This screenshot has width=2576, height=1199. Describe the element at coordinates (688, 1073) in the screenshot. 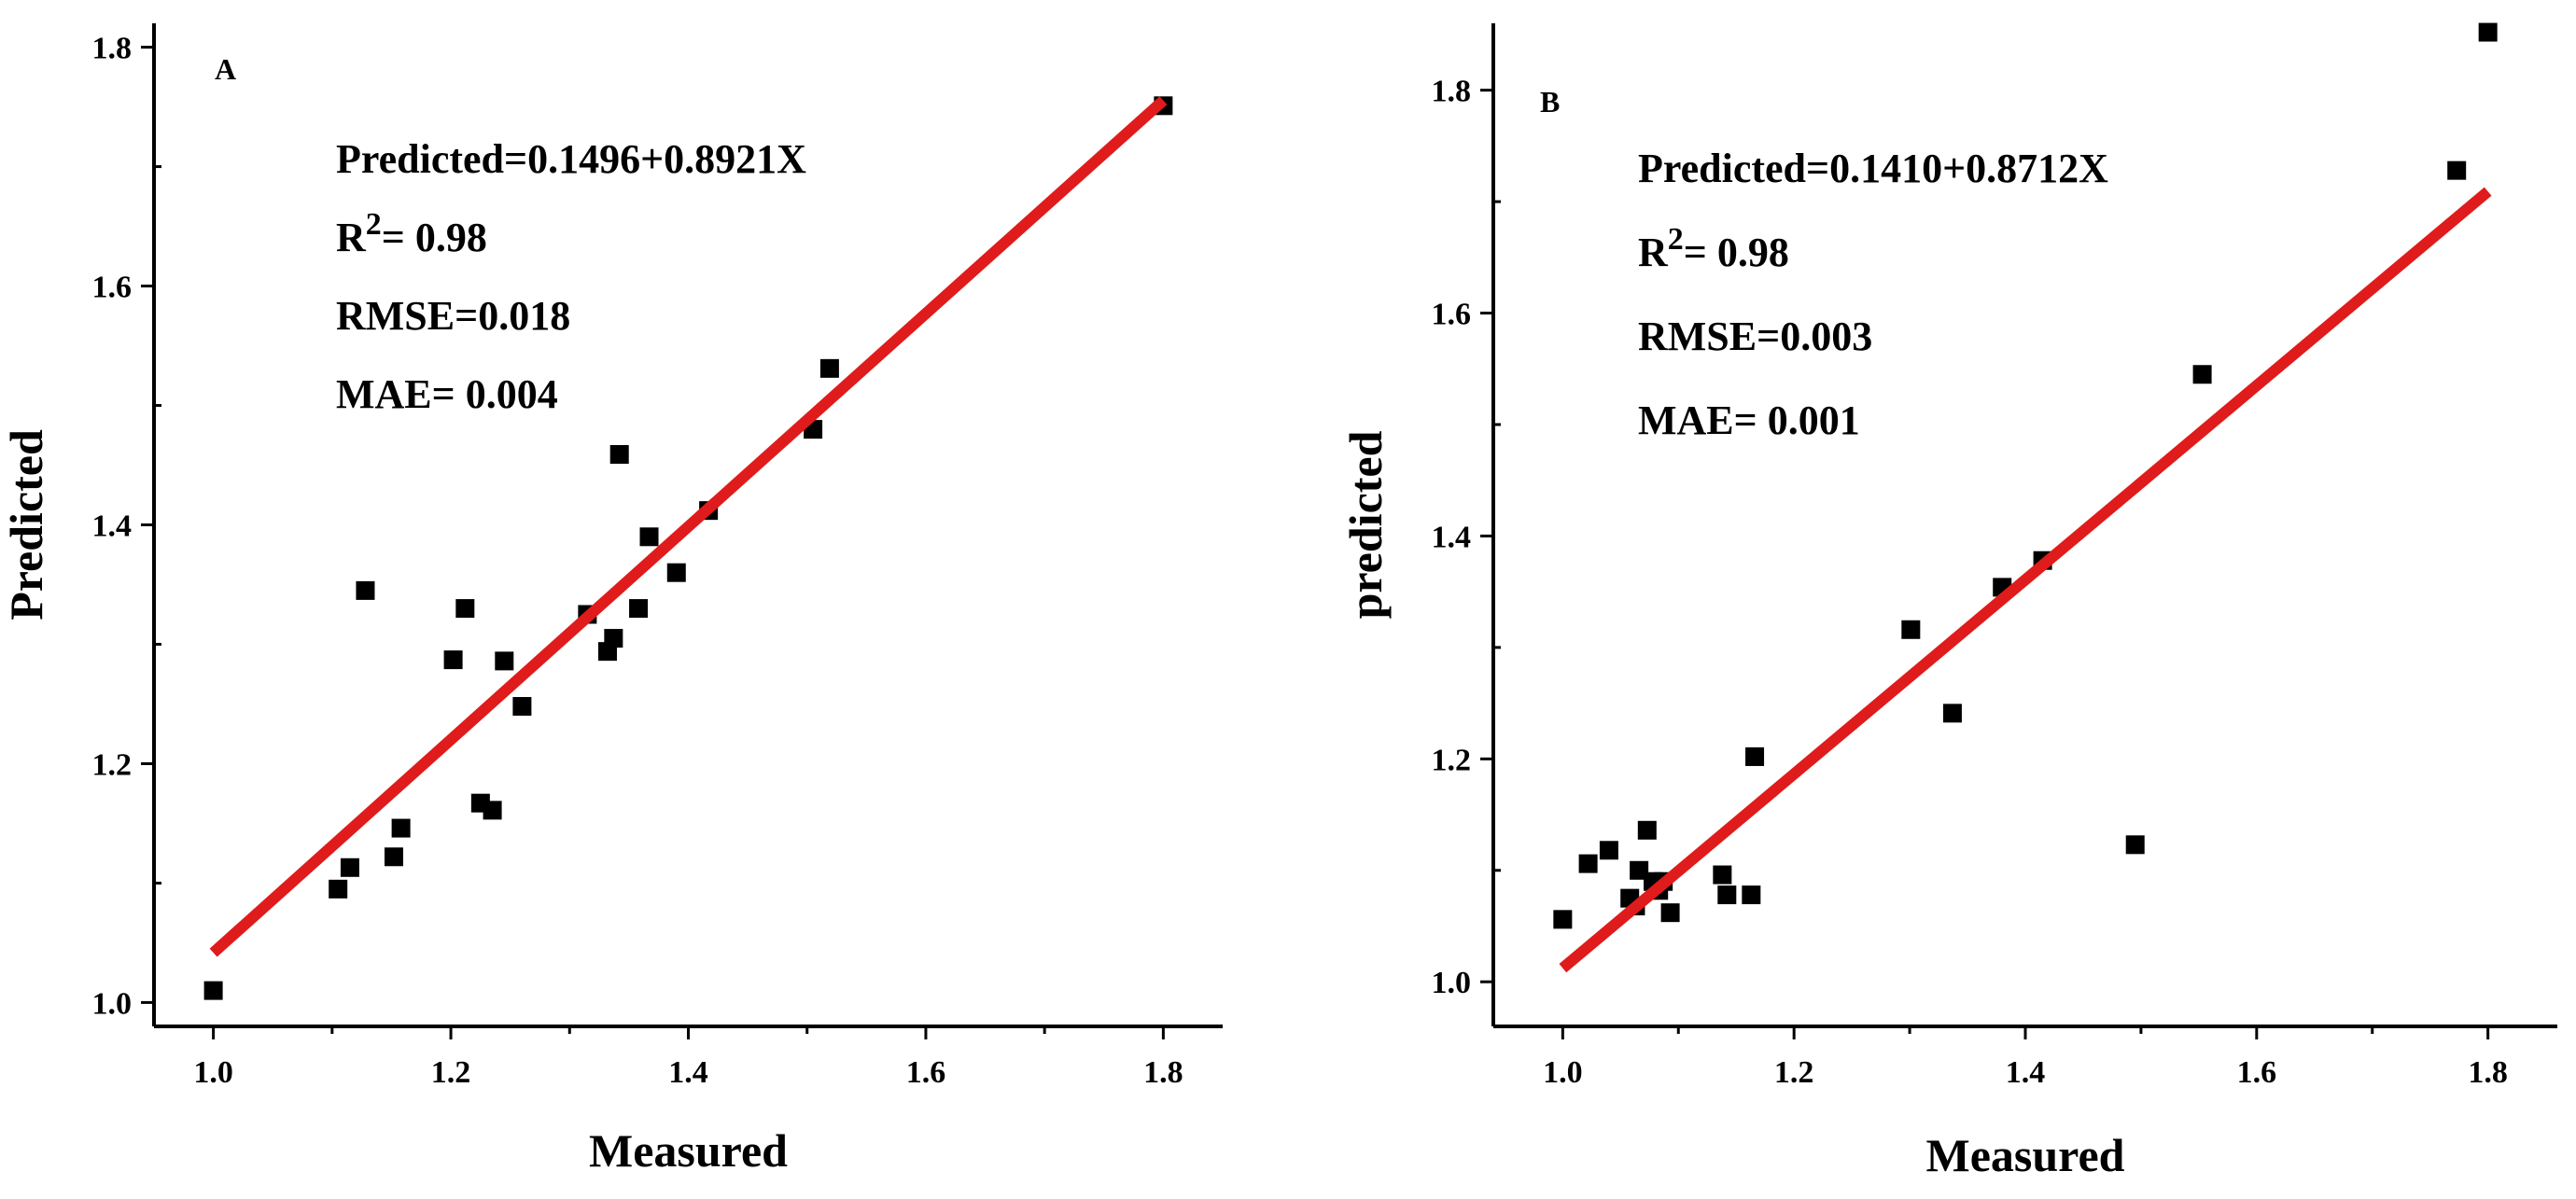

I see `panel-a-x-tick-label: 1.4` at that location.